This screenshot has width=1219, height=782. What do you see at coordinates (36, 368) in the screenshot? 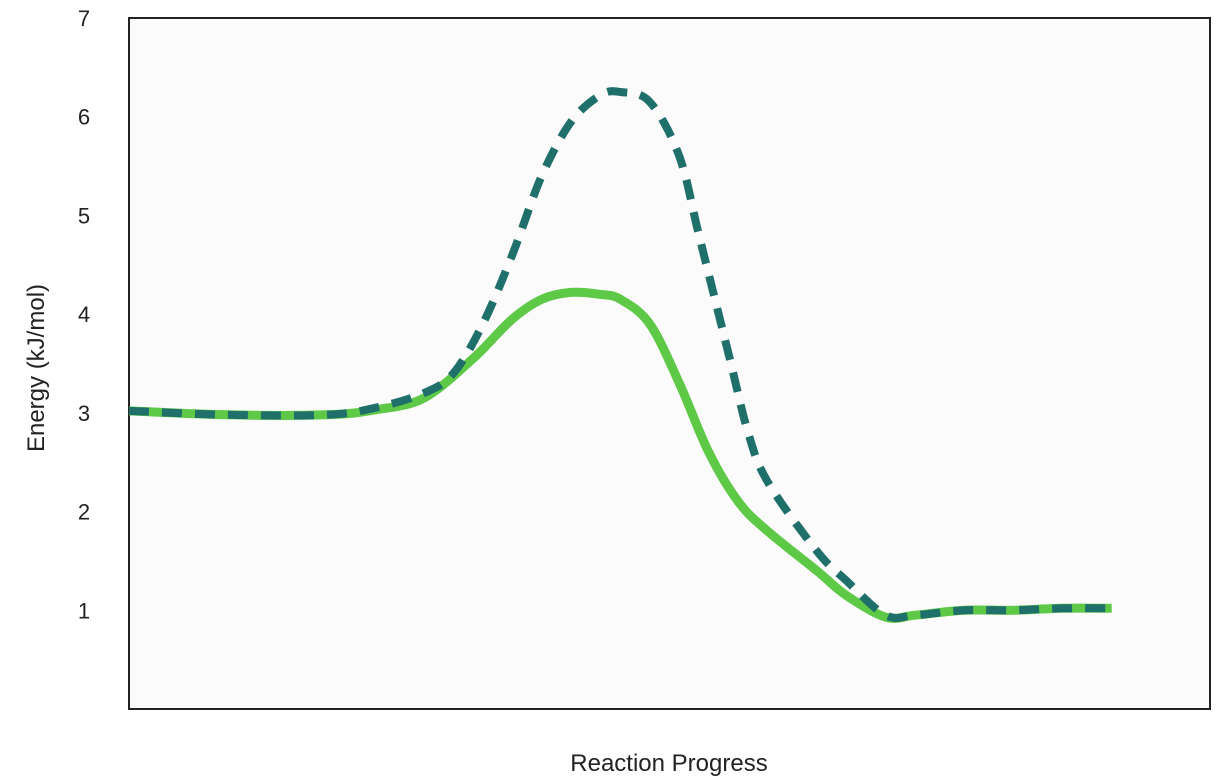
I see `y-axis-label: Energy (kJ/mol)` at bounding box center [36, 368].